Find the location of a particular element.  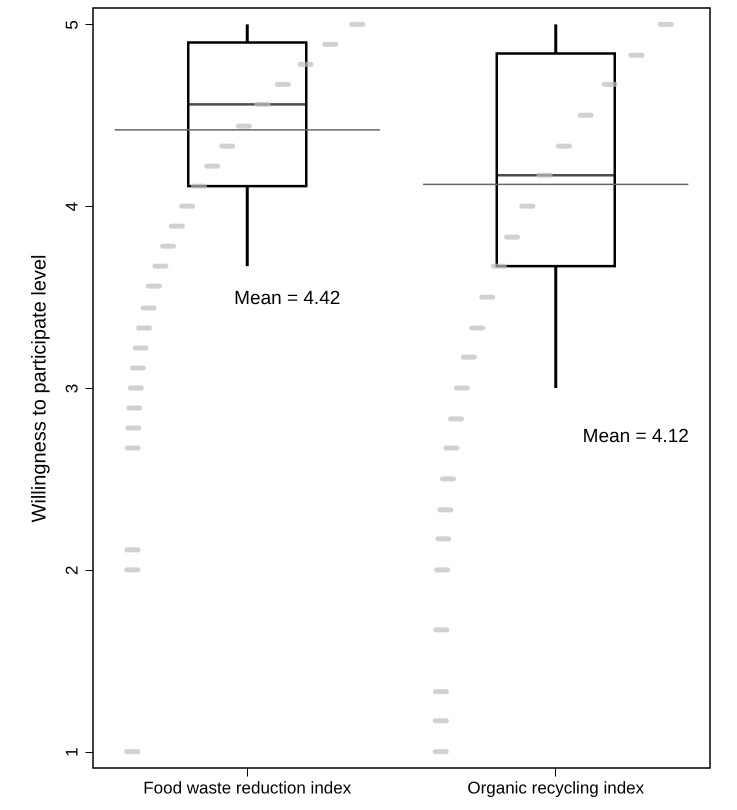

y-tick-label: 5 is located at coordinates (72, 25).